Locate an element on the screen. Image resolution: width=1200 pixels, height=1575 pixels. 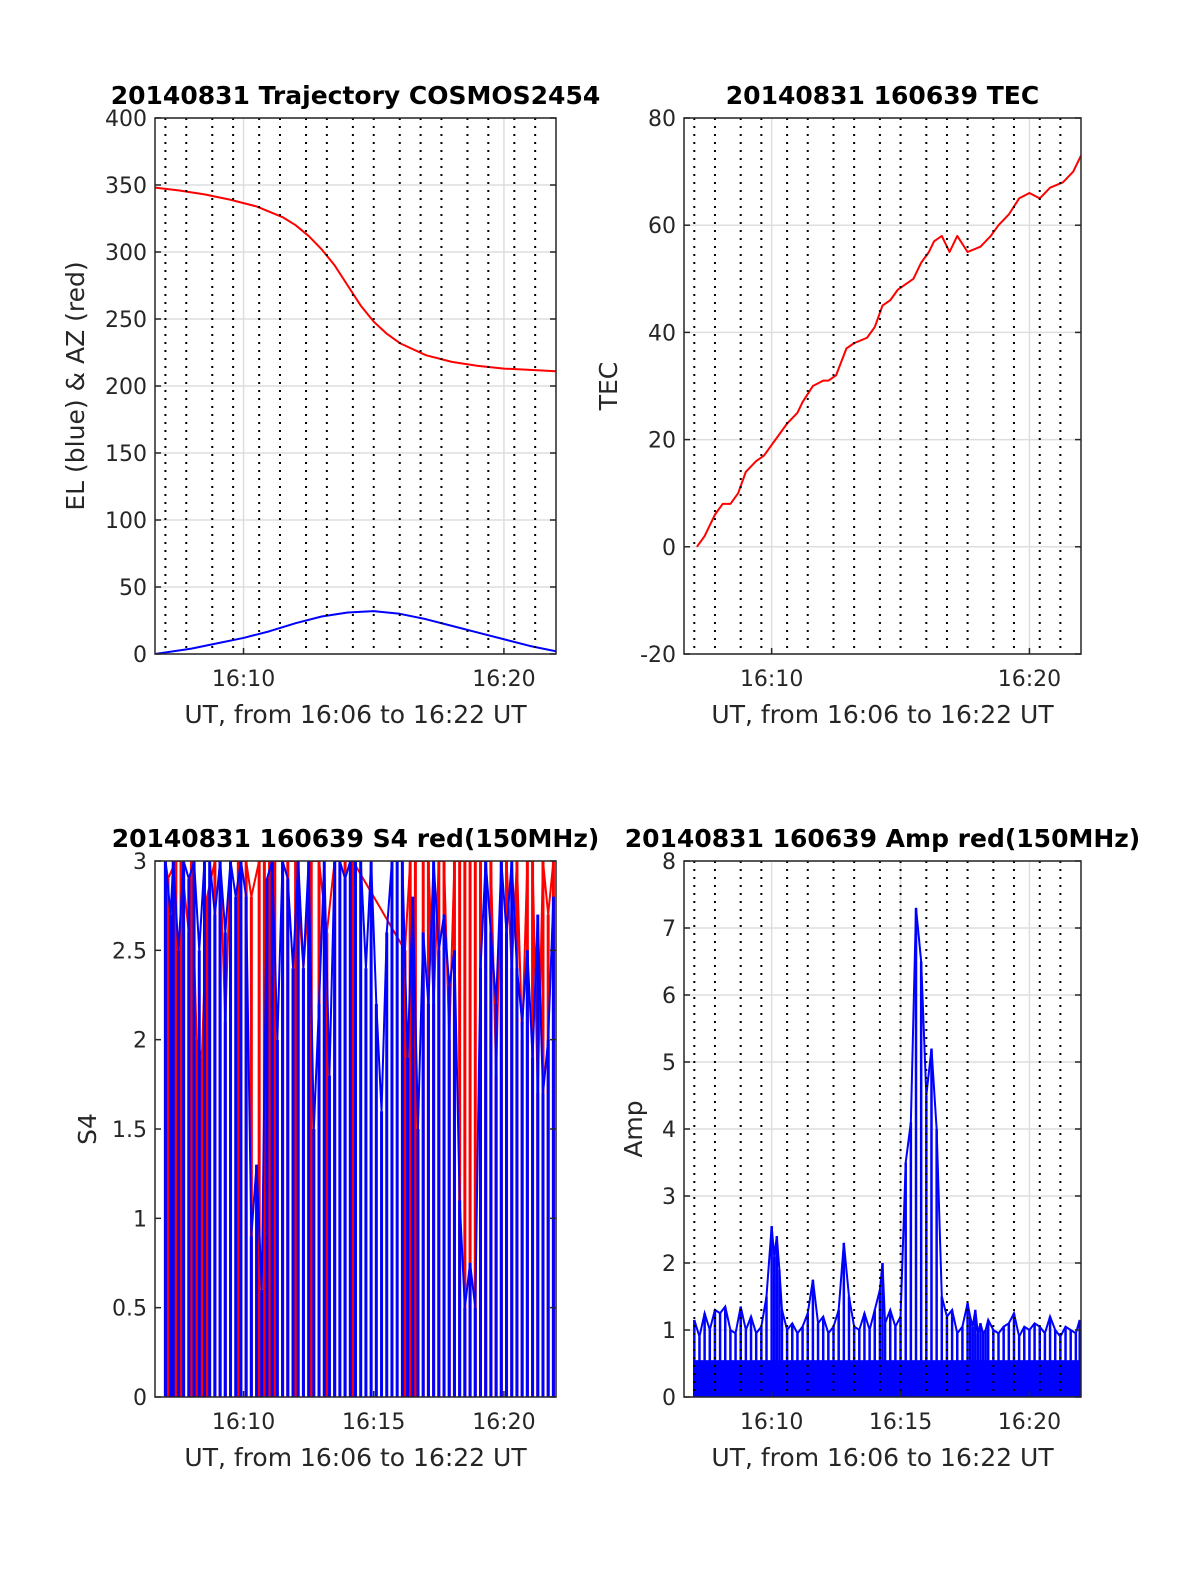
y-tick-label: 0 is located at coordinates (140, 655).